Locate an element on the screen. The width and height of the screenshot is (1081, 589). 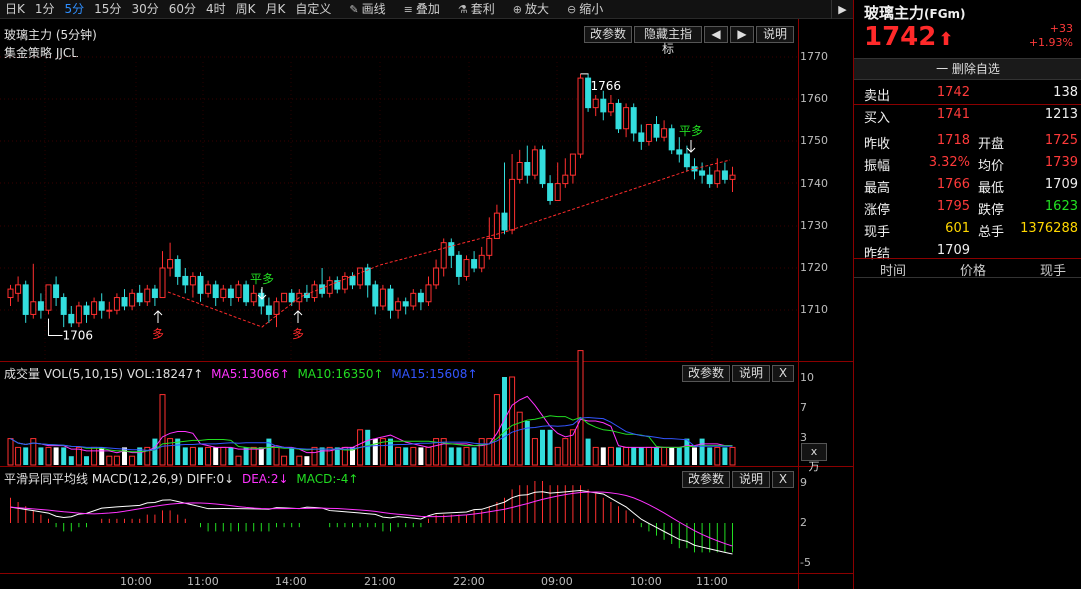
toolbar-item: 月K is located at coordinates (276, 9).